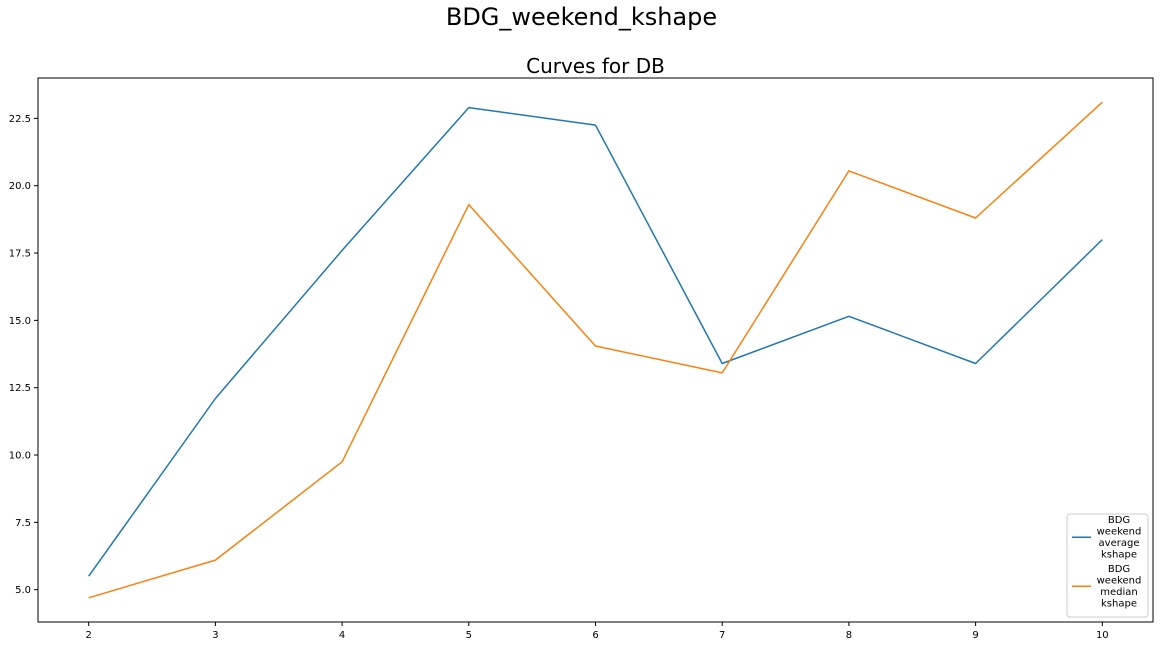  I want to click on x-tick-label: 7, so click(722, 635).